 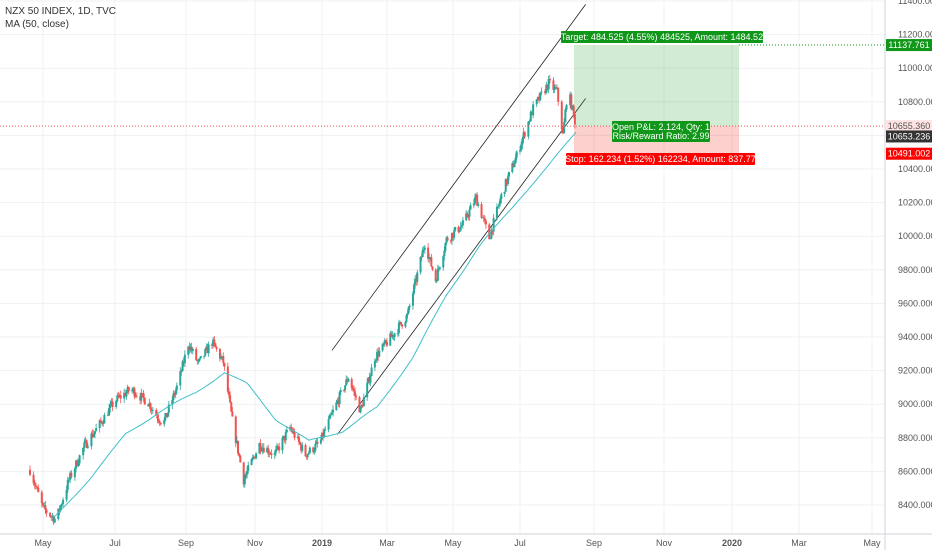 I want to click on y-tick-label: 11000.000, so click(x=915, y=68).